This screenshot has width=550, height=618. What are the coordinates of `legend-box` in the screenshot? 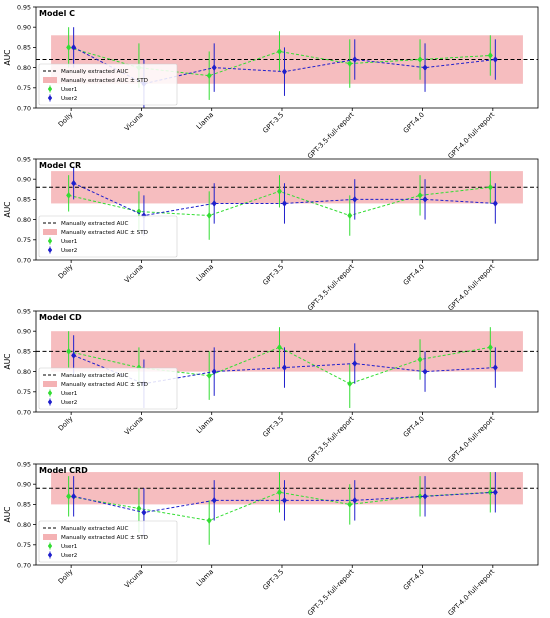 It's located at (108, 236).